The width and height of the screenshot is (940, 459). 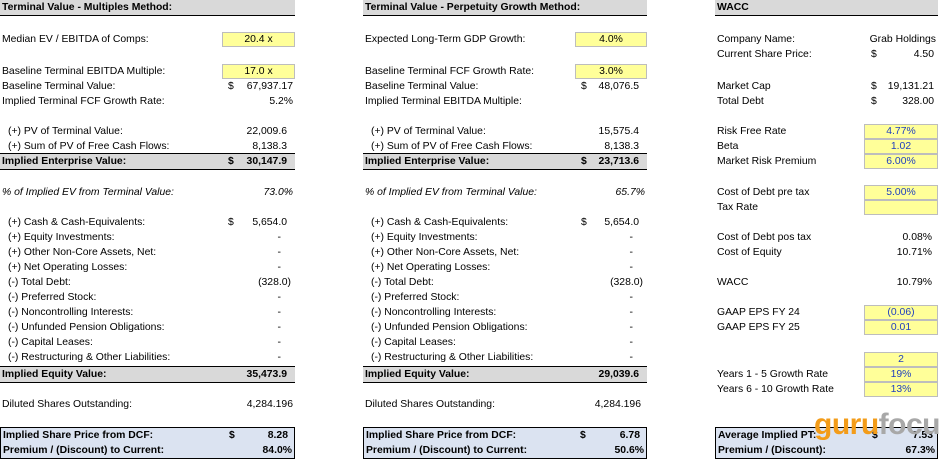 I want to click on pref-row: (-) Preferred Stock: -, so click(x=144, y=297).